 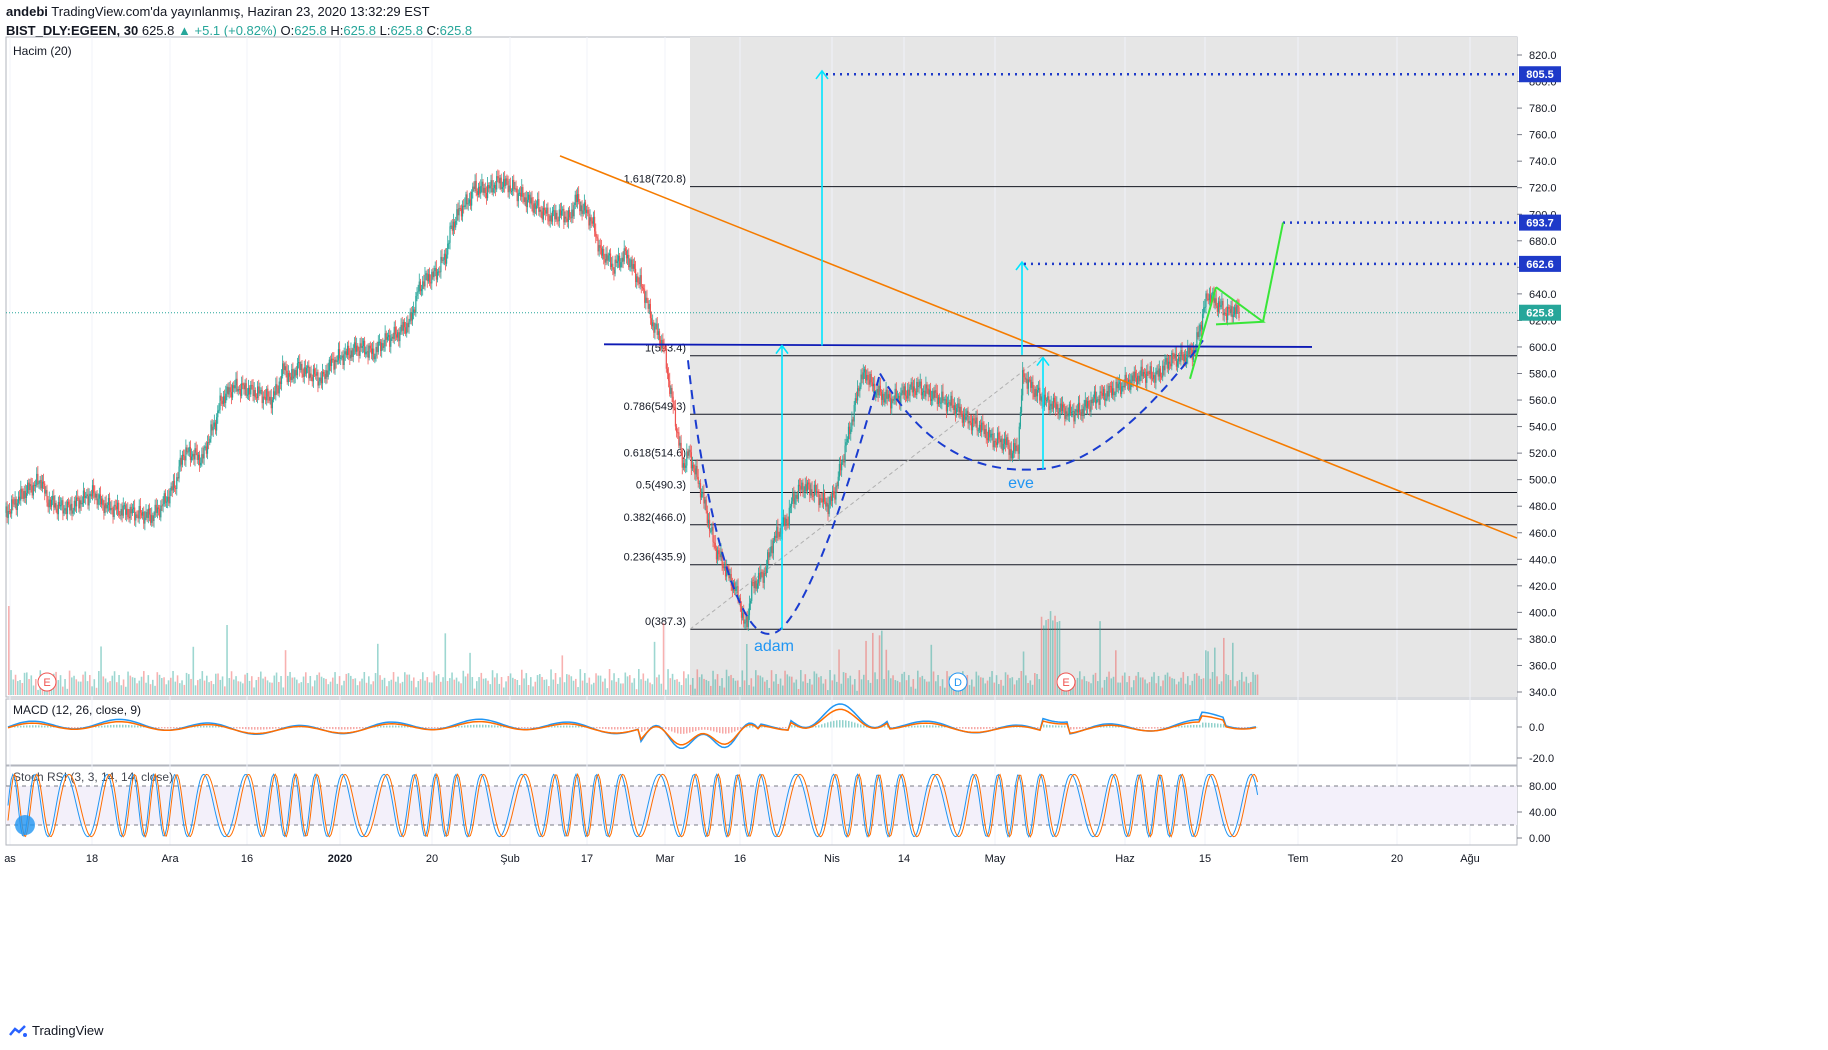 What do you see at coordinates (1543, 242) in the screenshot?
I see `price-tick-label: 680.0` at bounding box center [1543, 242].